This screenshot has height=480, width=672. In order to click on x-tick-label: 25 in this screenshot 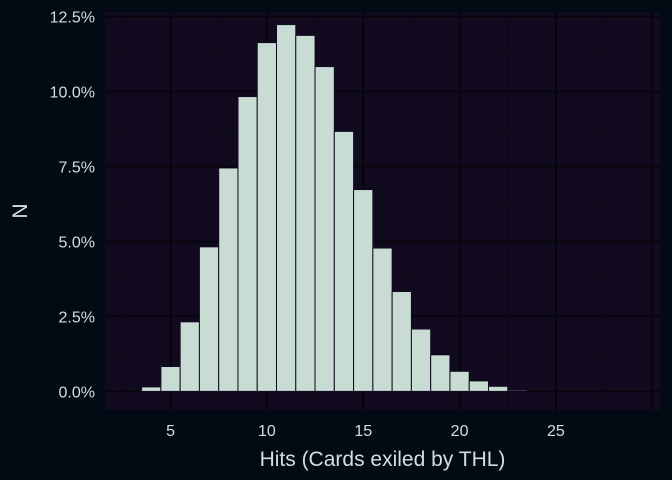, I will do `click(556, 431)`.